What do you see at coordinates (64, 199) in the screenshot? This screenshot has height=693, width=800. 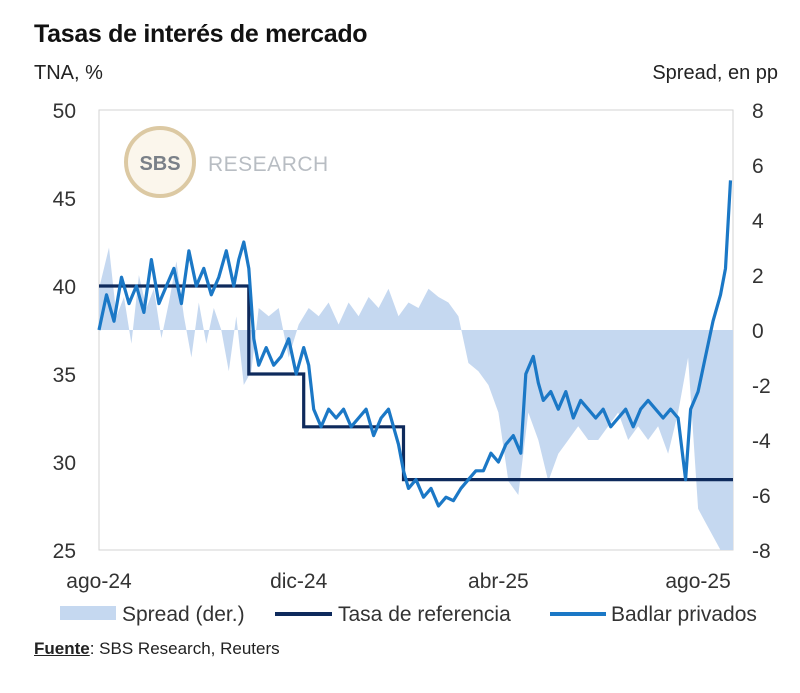 I see `left-tick-label: 45` at bounding box center [64, 199].